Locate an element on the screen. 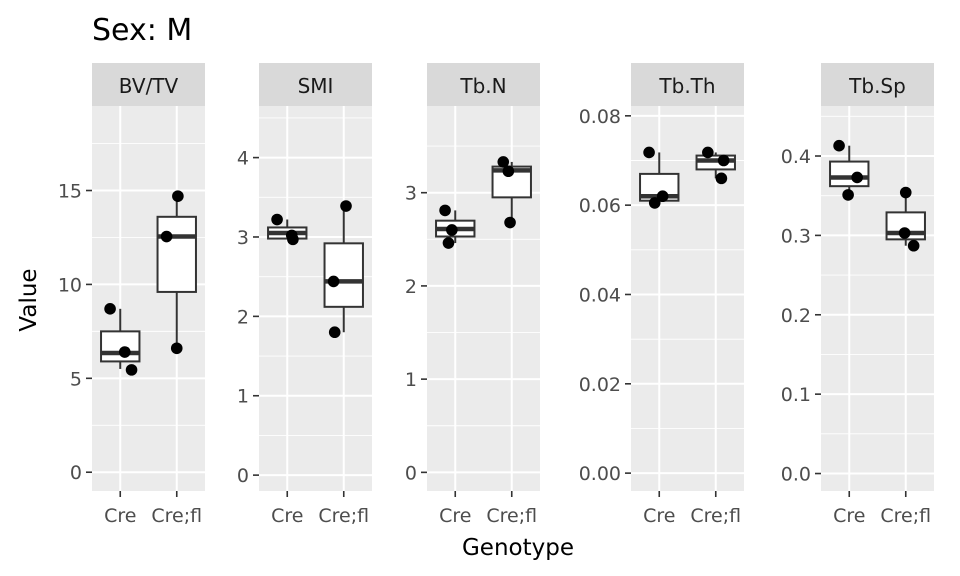  y-tick-label: 0.2 is located at coordinates (796, 316).